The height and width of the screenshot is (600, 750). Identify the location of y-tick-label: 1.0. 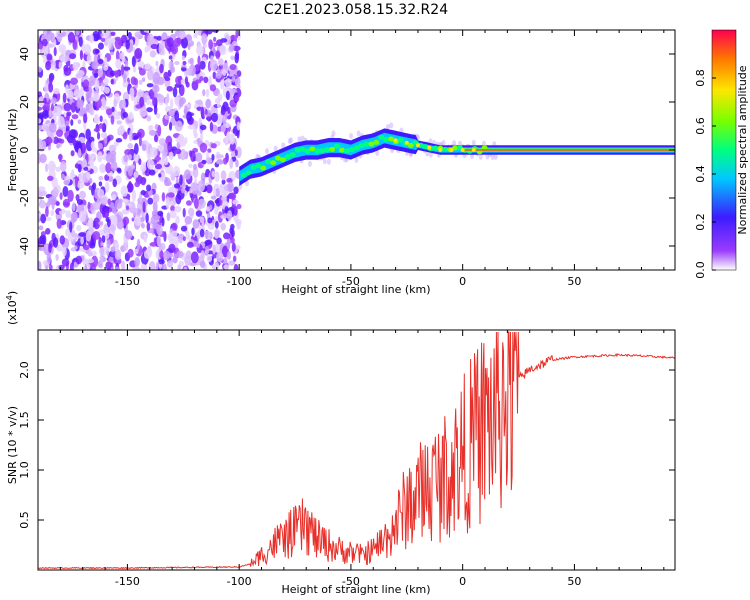
(24, 470).